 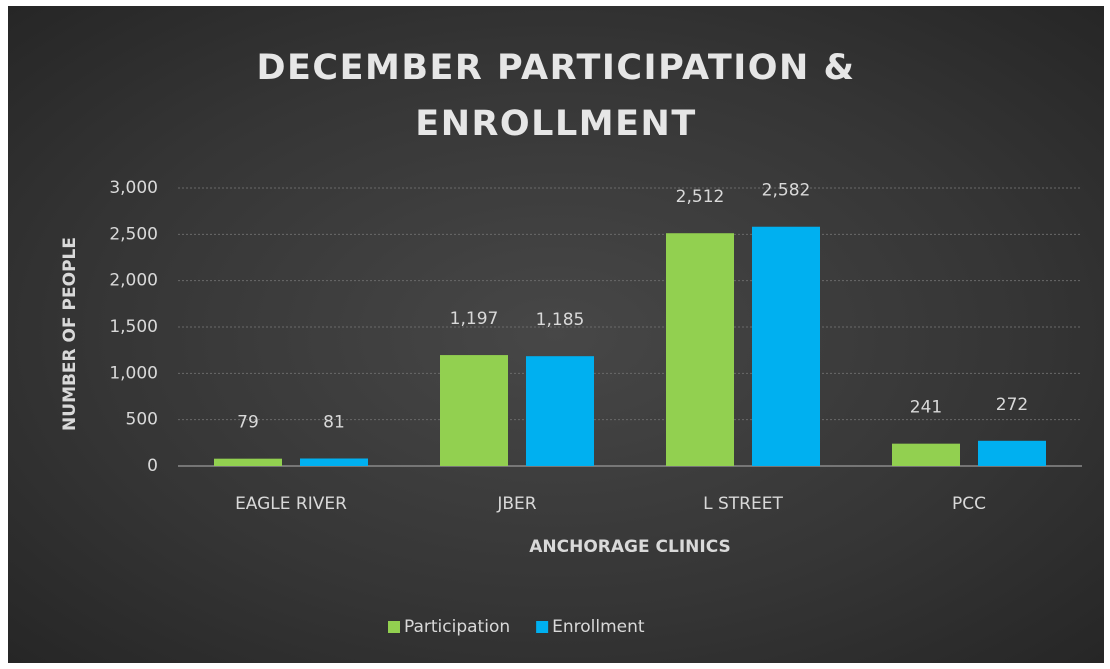 I want to click on y-tick-label: 0, so click(x=152, y=466).